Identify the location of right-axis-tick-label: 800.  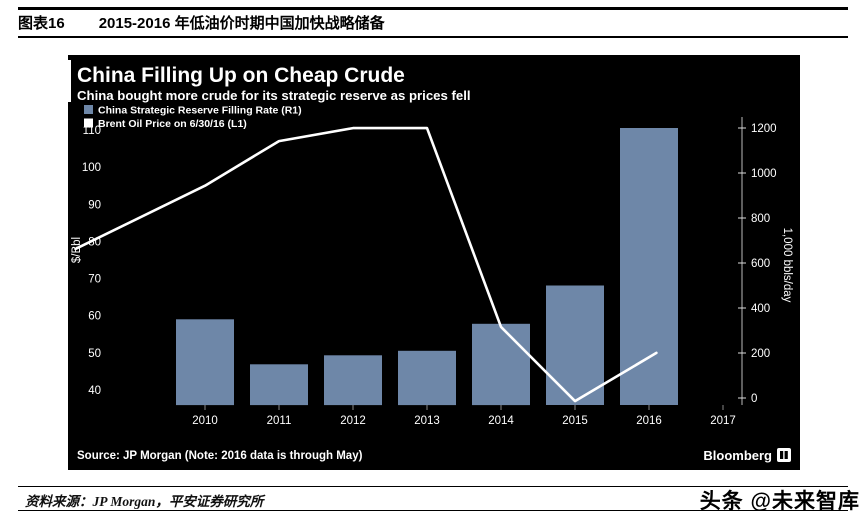
(760, 219).